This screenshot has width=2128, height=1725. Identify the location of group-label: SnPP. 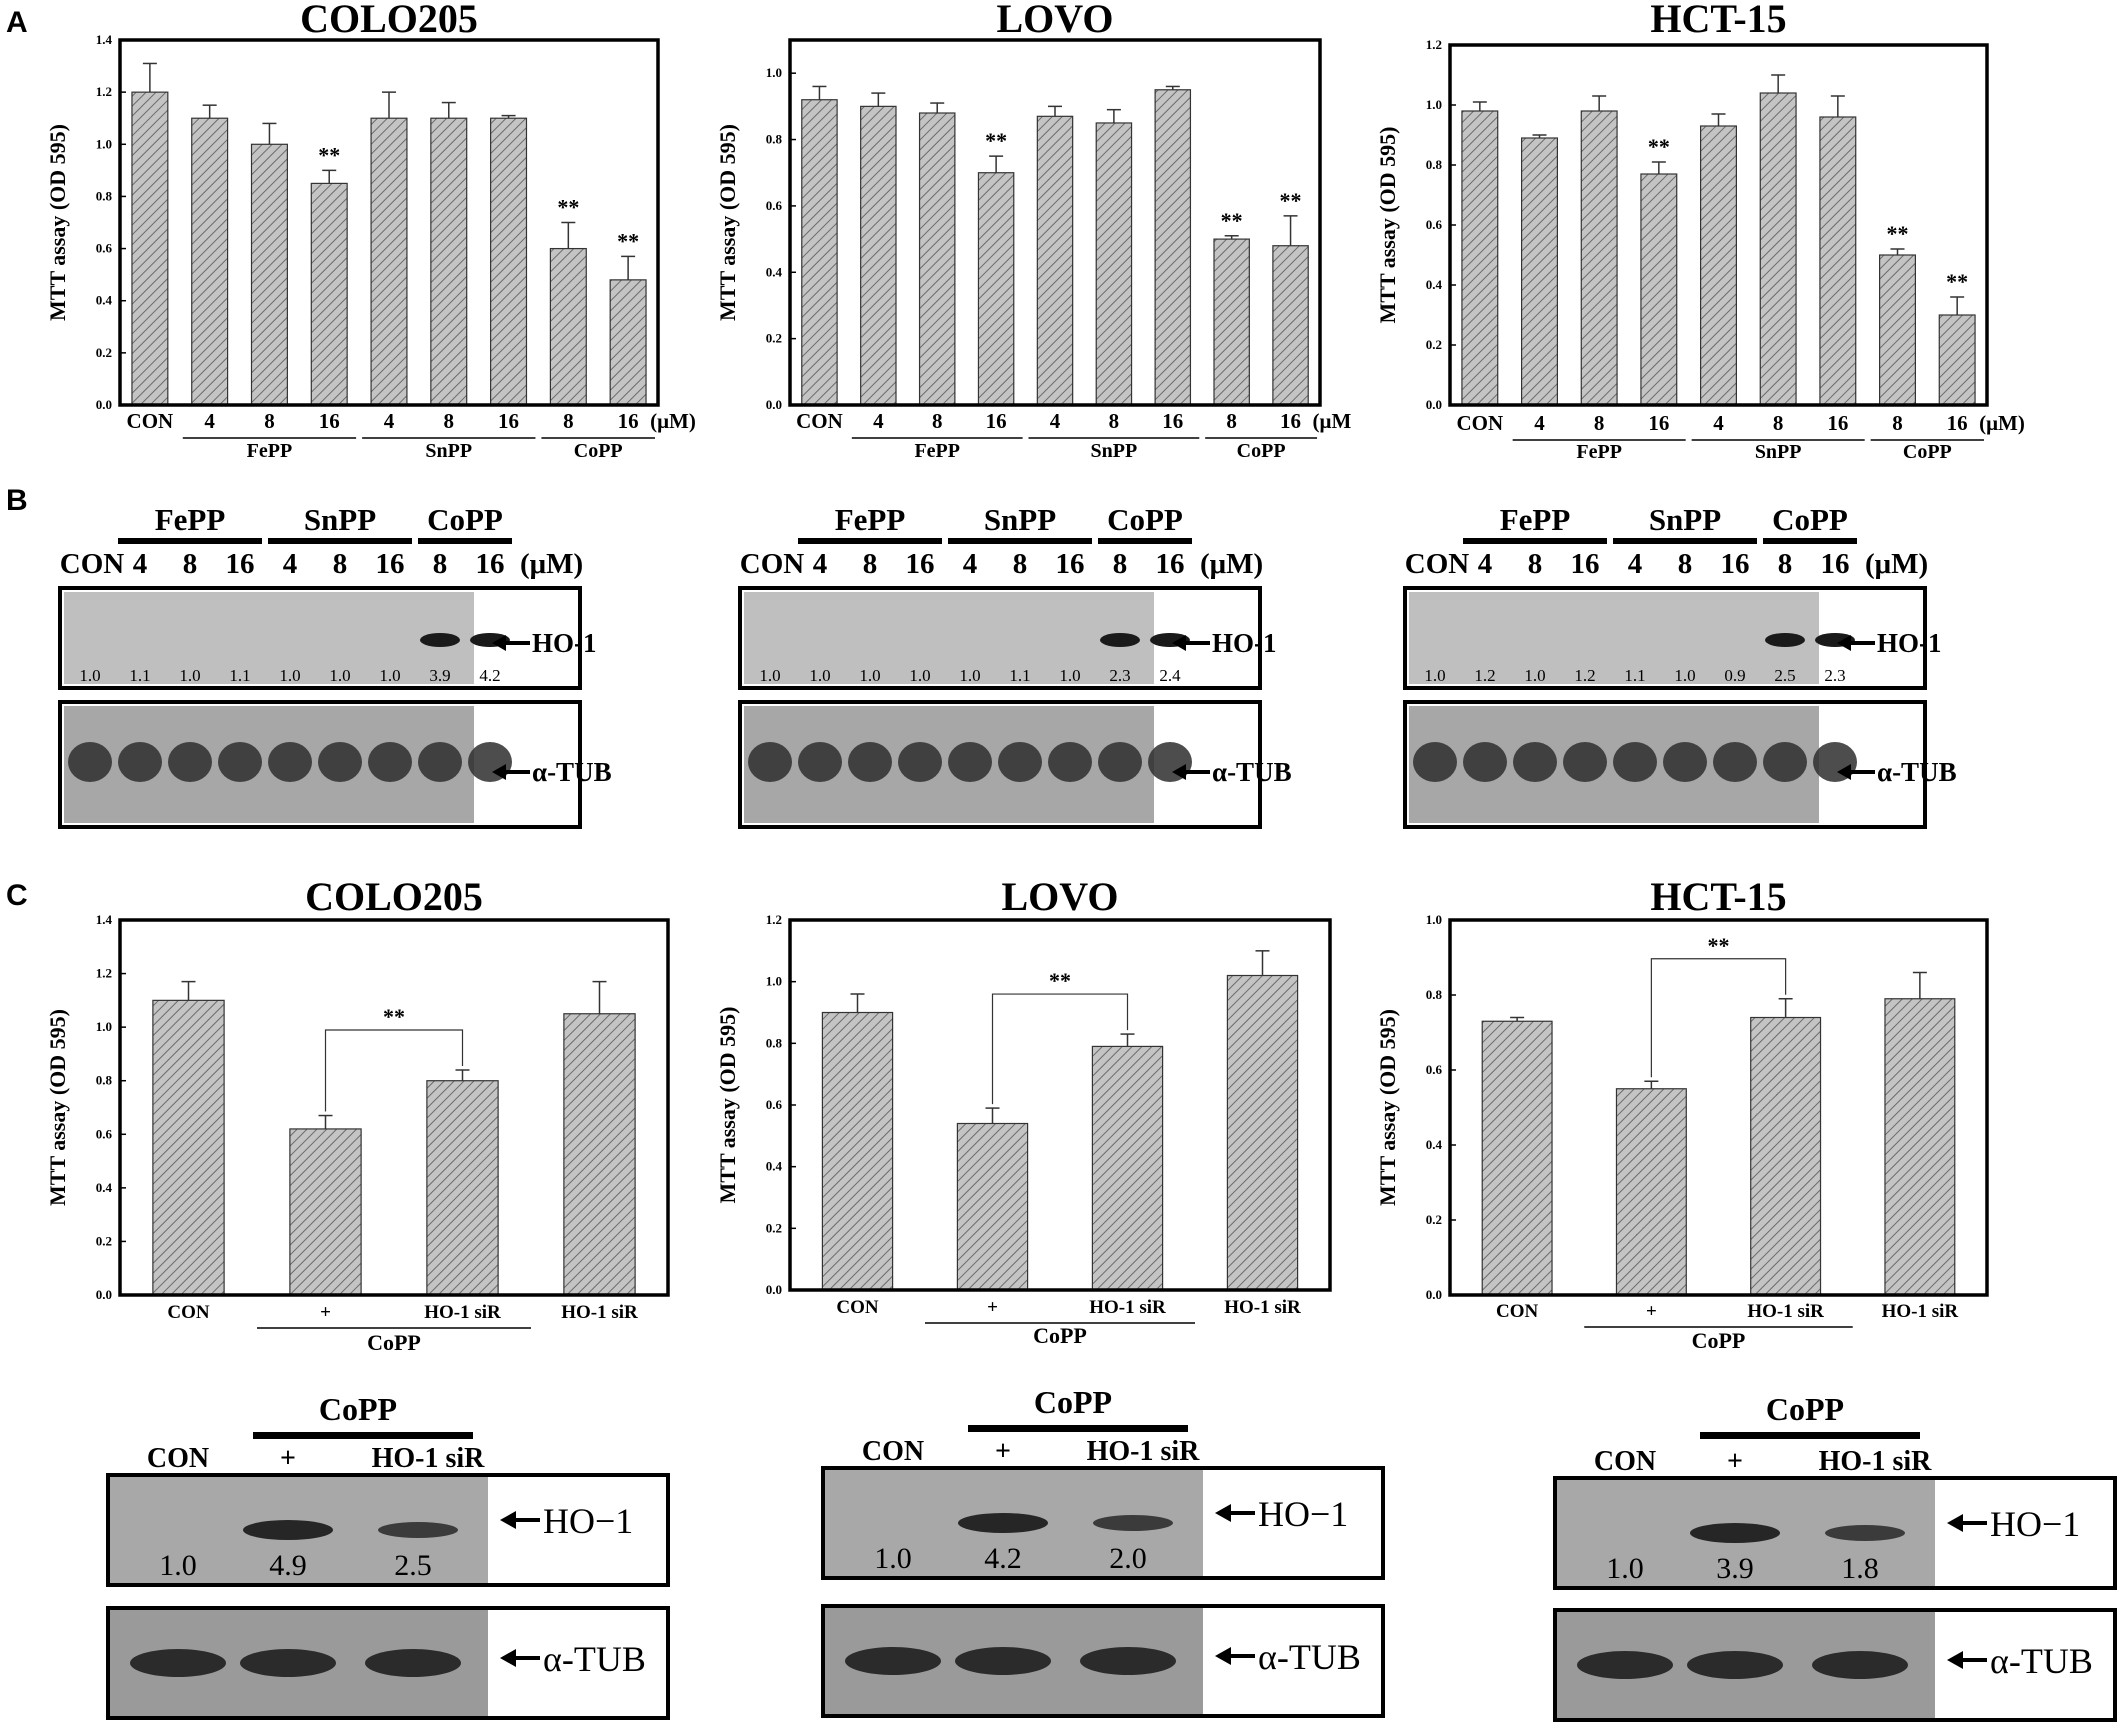
(1114, 451).